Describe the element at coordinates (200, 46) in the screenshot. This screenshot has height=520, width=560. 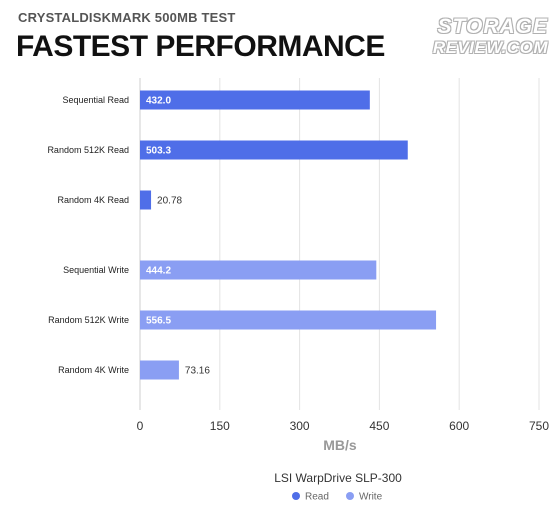
I see `chart-title: FASTEST PERFORMANCE` at that location.